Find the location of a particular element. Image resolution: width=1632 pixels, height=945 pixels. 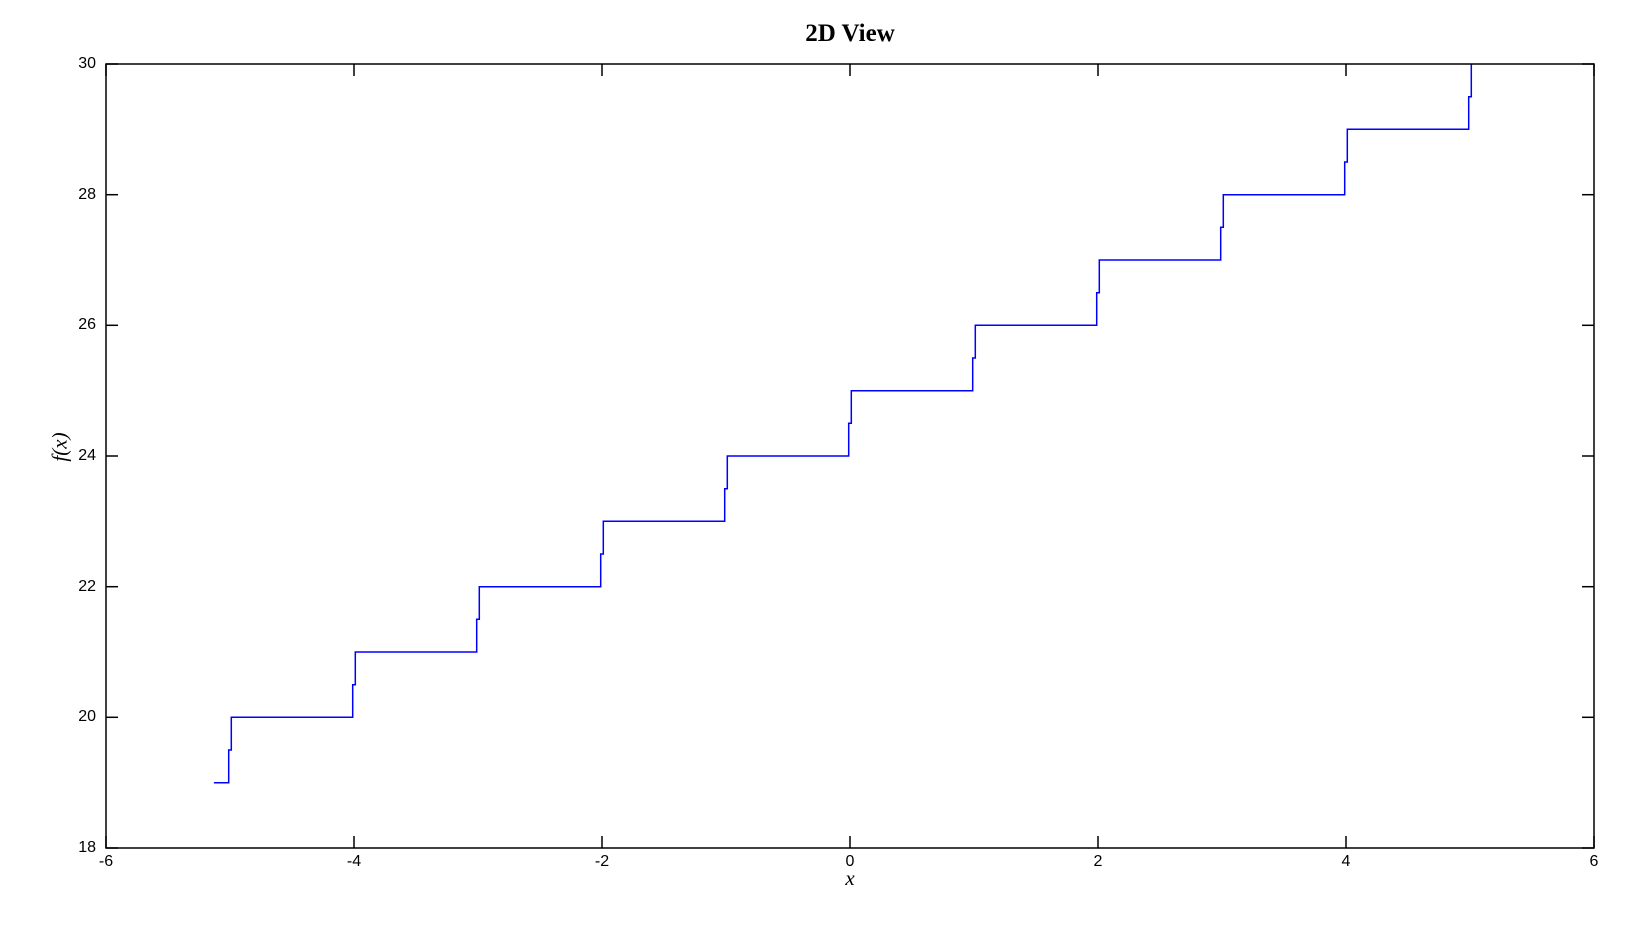

x-tick-label: -6 is located at coordinates (106, 861).